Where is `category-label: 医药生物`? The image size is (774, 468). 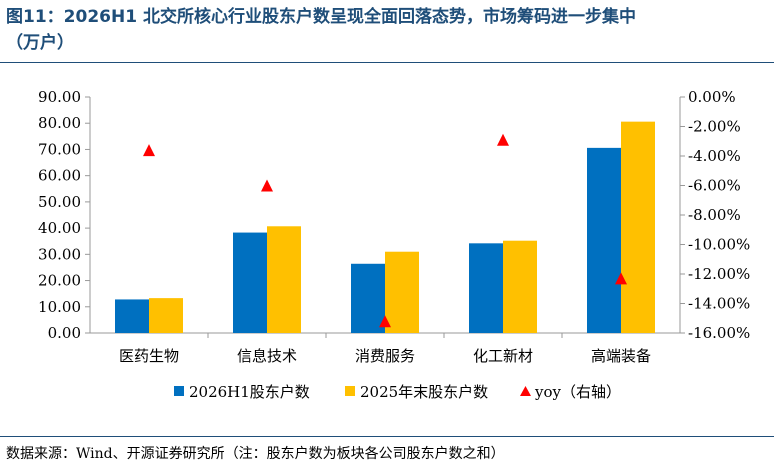 category-label: 医药生物 is located at coordinates (149, 356).